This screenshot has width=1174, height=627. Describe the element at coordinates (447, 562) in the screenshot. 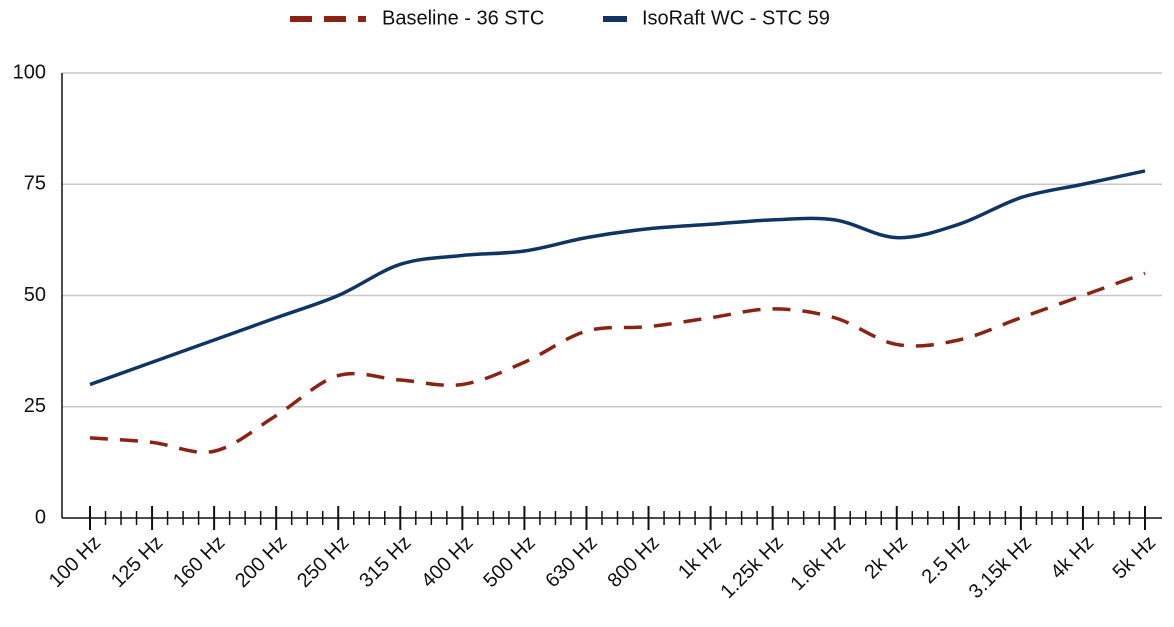

I see `x-tick-label: 400 Hz` at that location.